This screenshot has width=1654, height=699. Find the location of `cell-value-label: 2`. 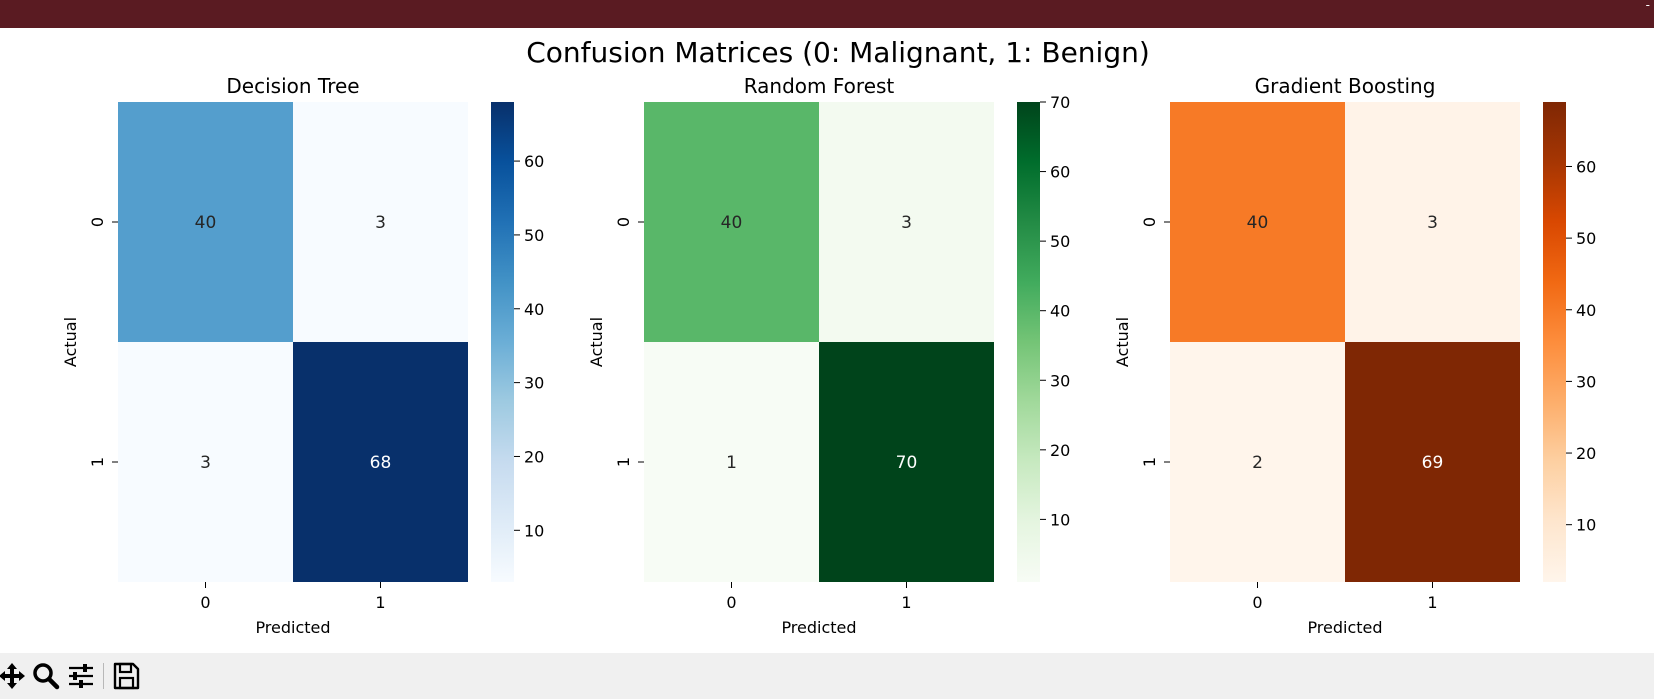

cell-value-label: 2 is located at coordinates (1257, 463).